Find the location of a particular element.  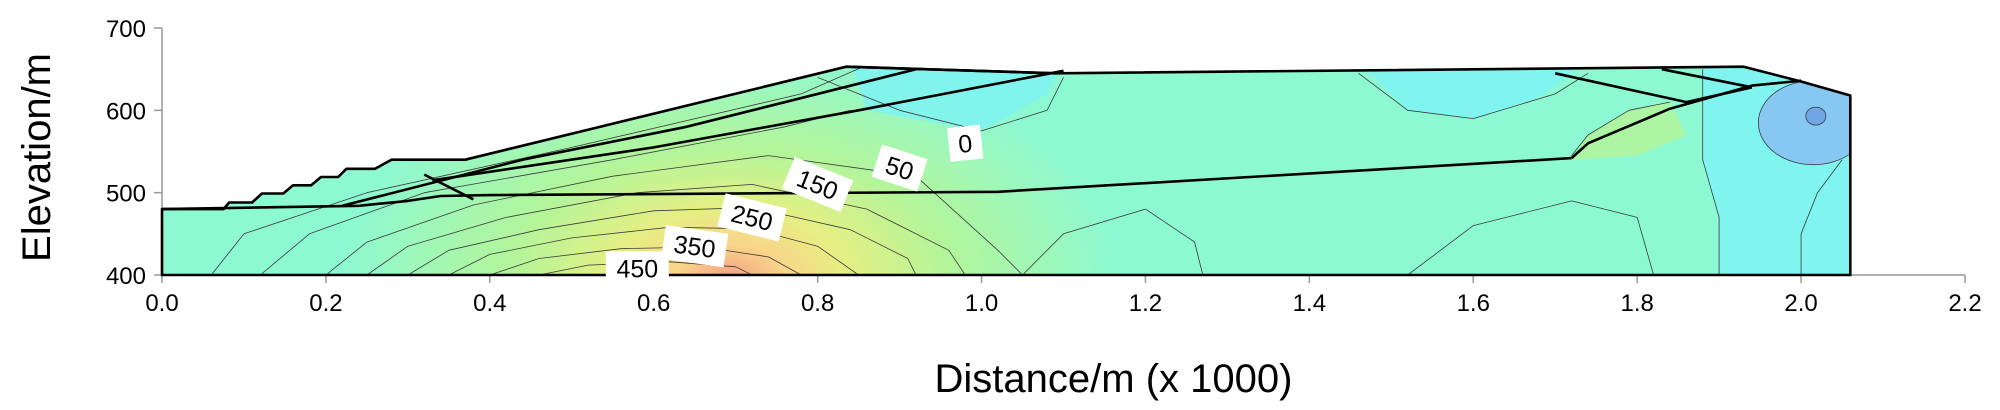

x-tick-label: 1.0 is located at coordinates (981, 303).